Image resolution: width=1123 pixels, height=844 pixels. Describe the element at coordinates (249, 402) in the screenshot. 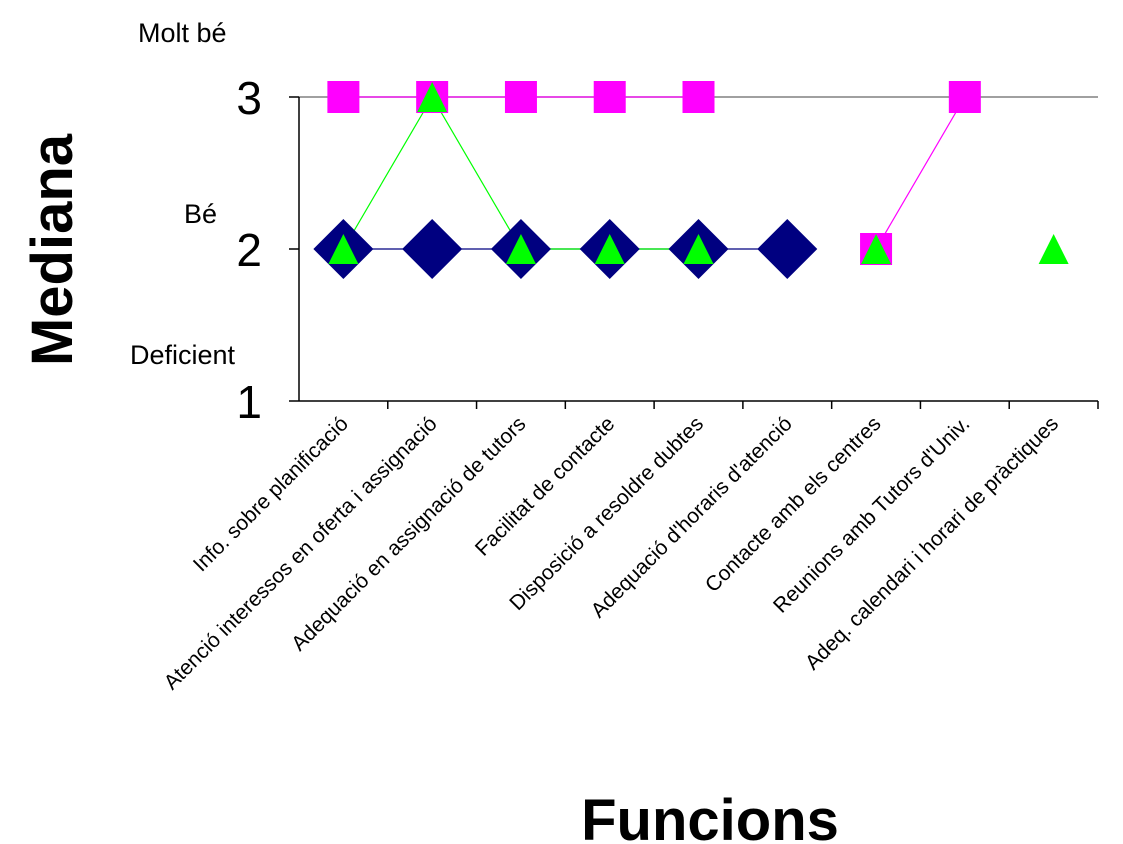

I see `y-tick-label-1: 1` at that location.